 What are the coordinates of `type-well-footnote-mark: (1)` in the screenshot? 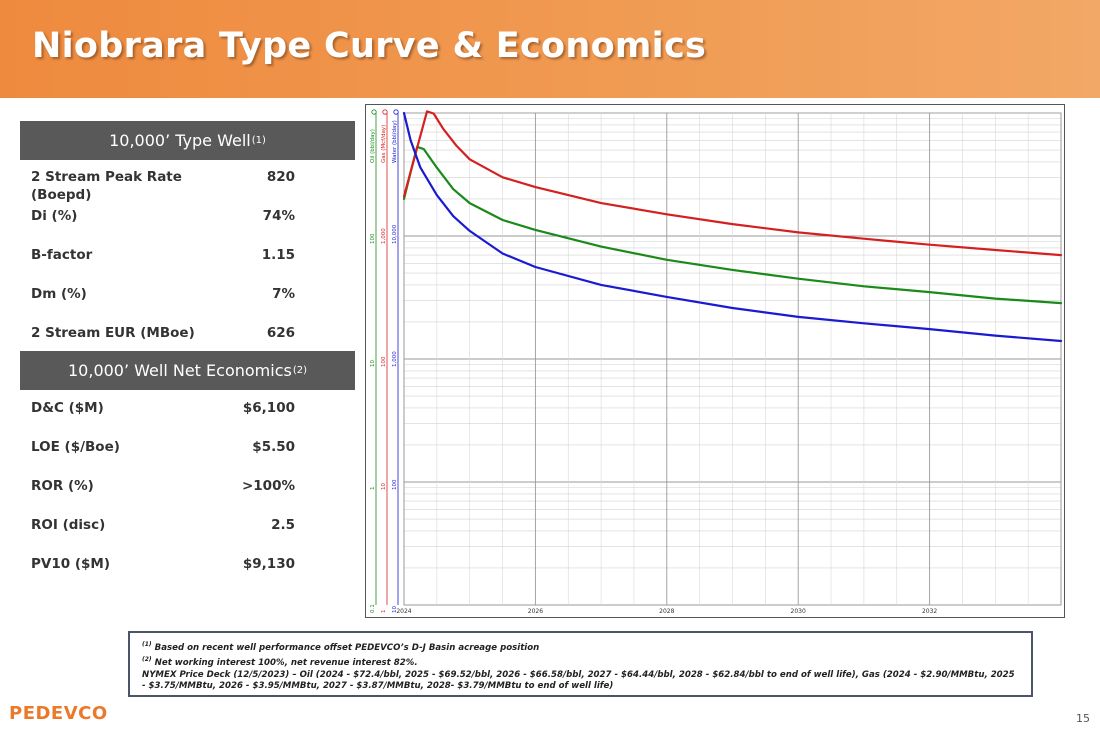 It's located at (258, 140).